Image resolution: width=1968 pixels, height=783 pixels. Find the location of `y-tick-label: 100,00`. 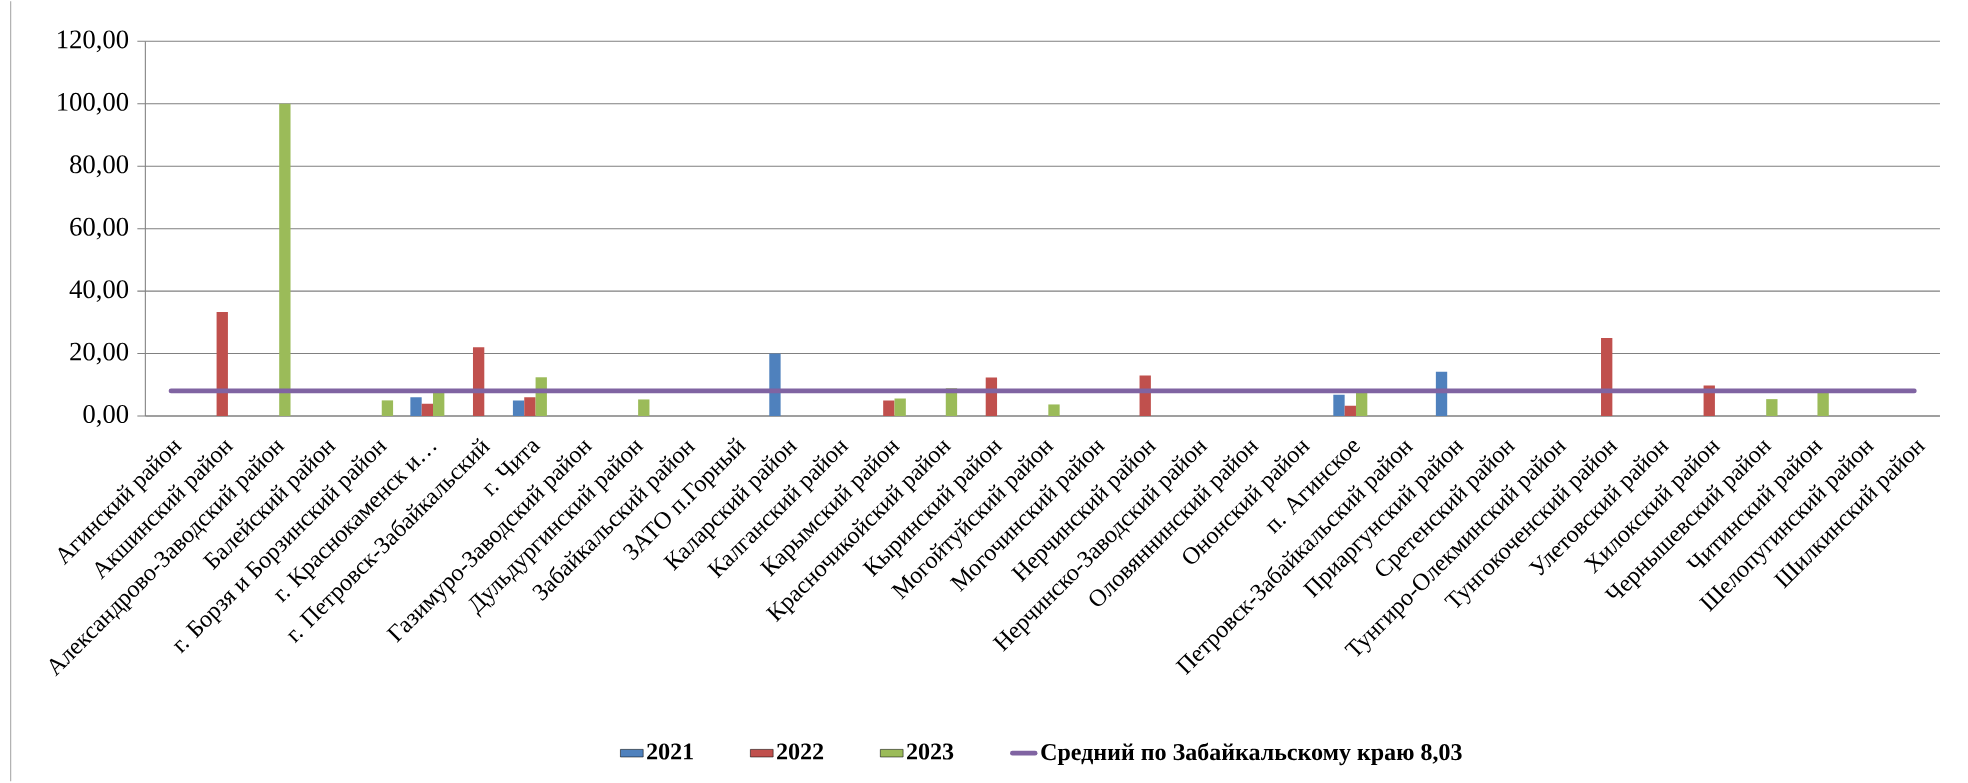

y-tick-label: 100,00 is located at coordinates (93, 104).